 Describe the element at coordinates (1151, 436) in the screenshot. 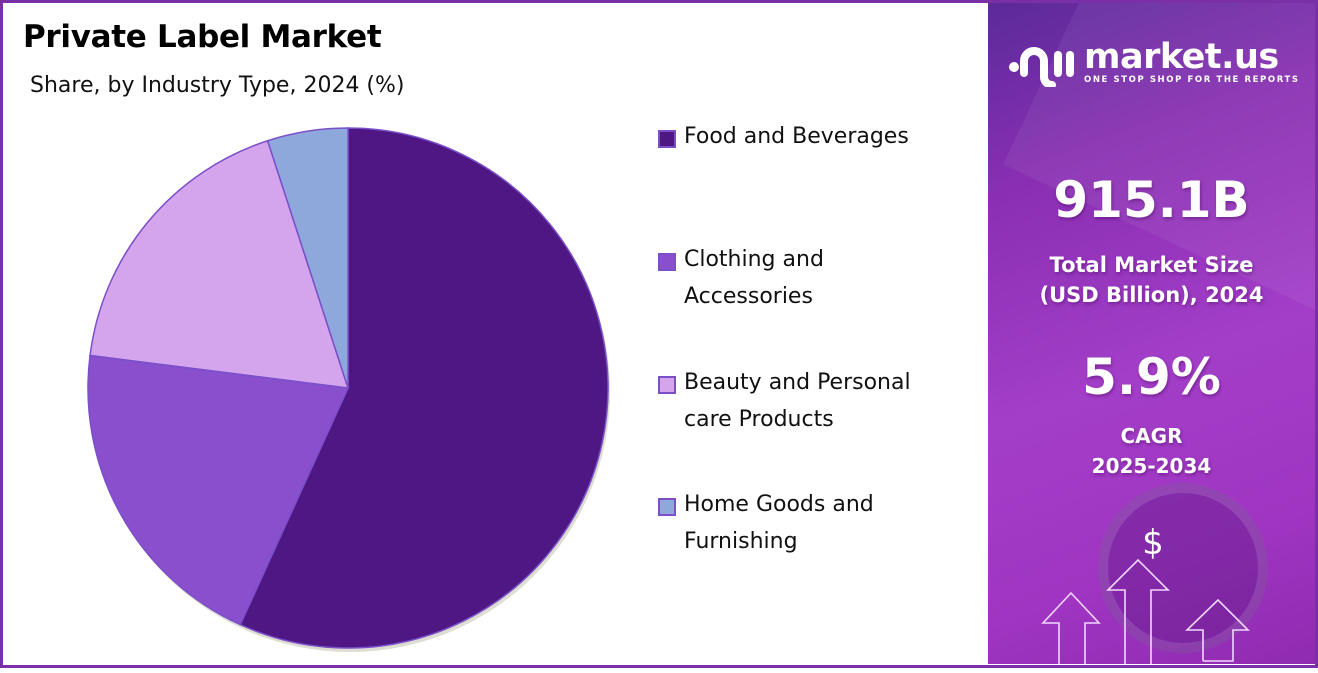

I see `cagr-label-line1: CAGR` at that location.